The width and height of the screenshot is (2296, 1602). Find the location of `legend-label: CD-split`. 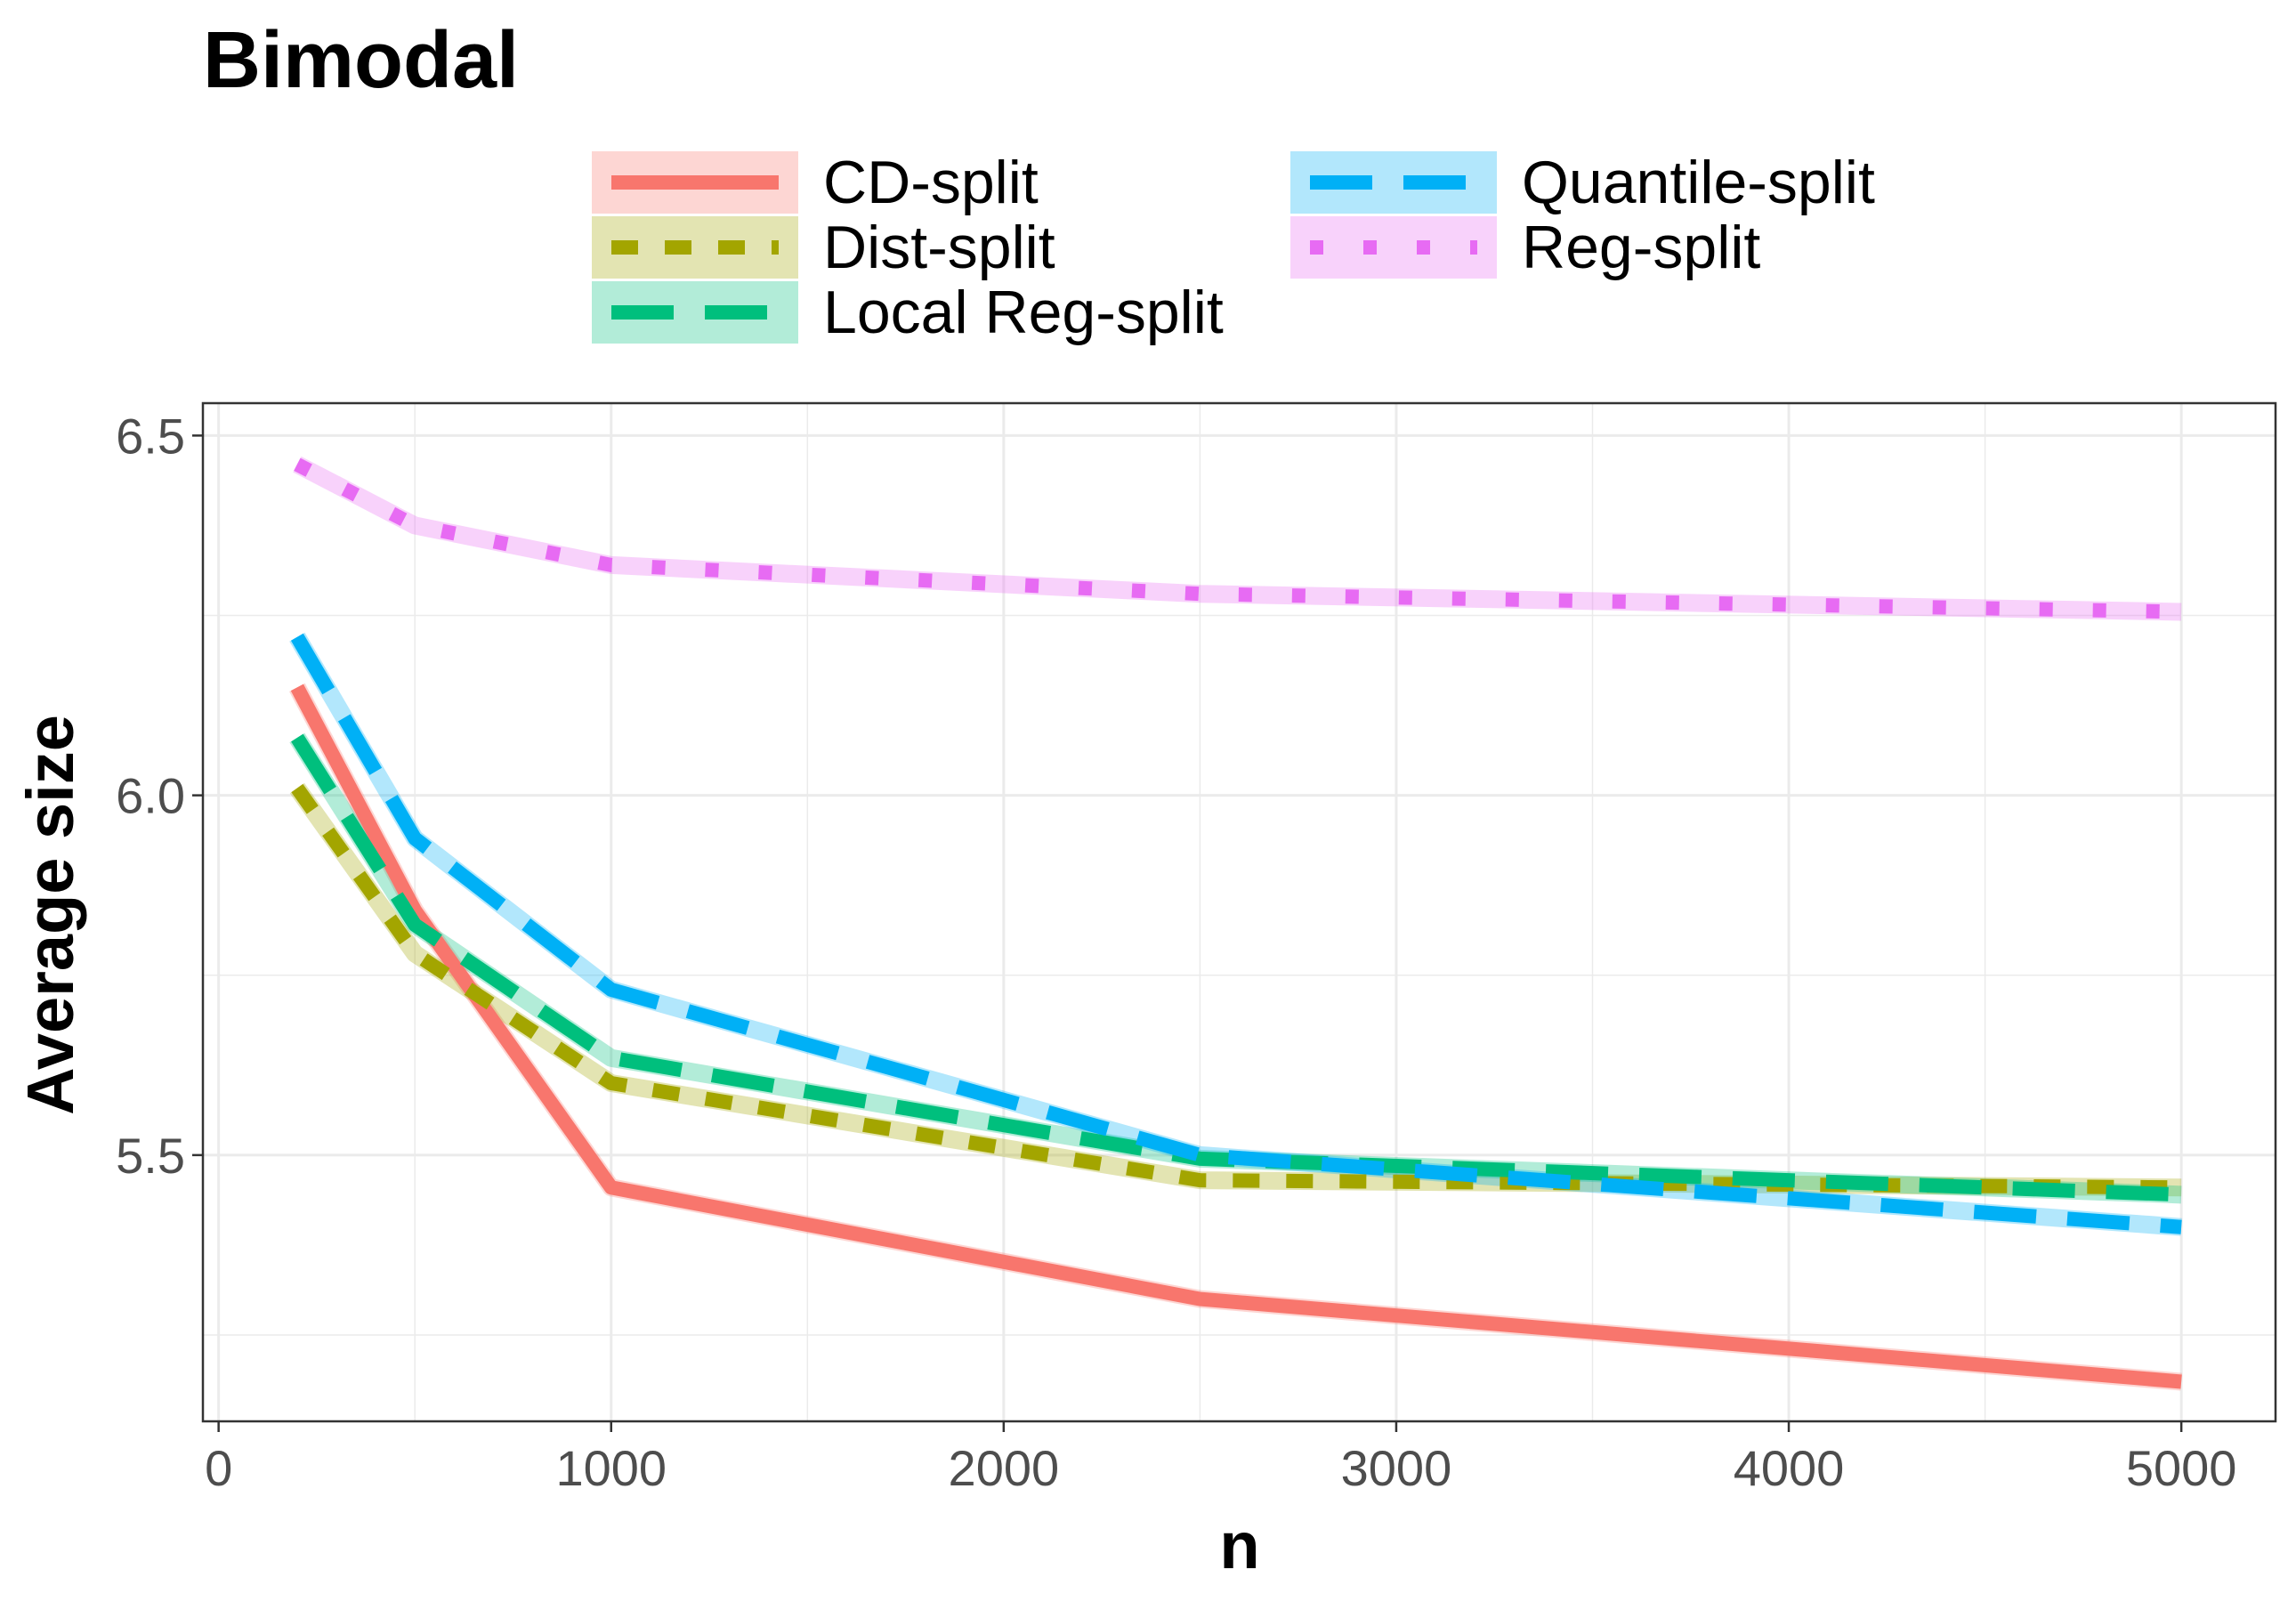

legend-label: CD-split is located at coordinates (931, 183).